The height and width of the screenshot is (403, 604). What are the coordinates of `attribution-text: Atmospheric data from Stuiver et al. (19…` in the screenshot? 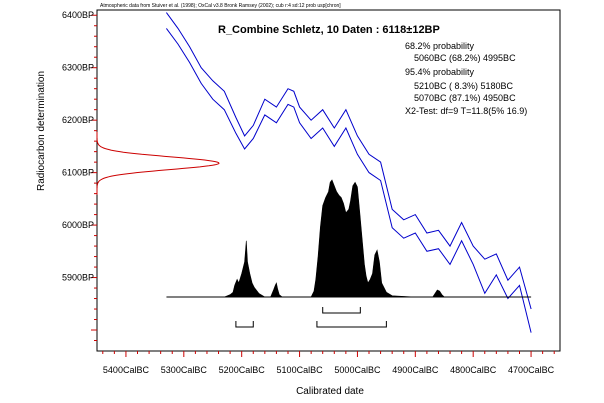 It's located at (220, 6).